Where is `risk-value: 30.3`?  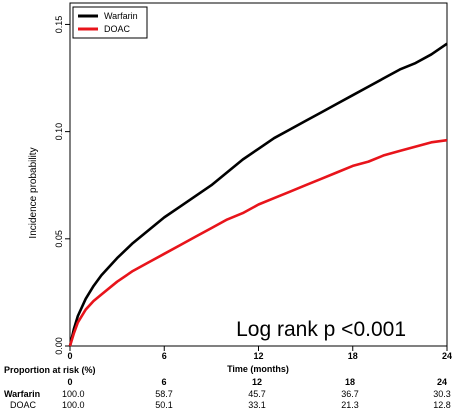 risk-value: 30.3 is located at coordinates (442, 394).